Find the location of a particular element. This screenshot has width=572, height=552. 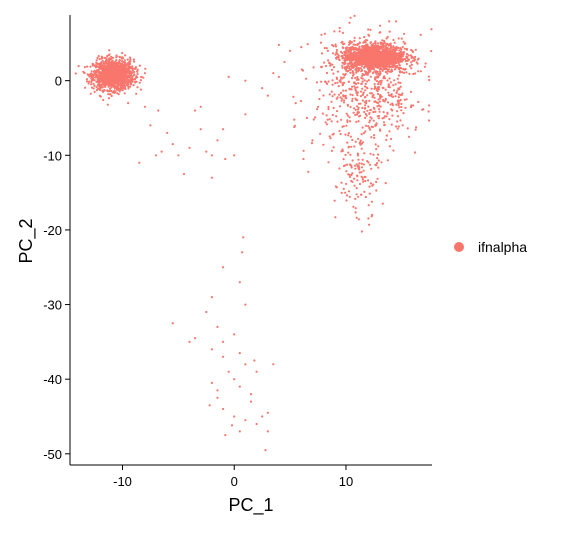

x-ticks: -10 0 10 is located at coordinates (233, 477).